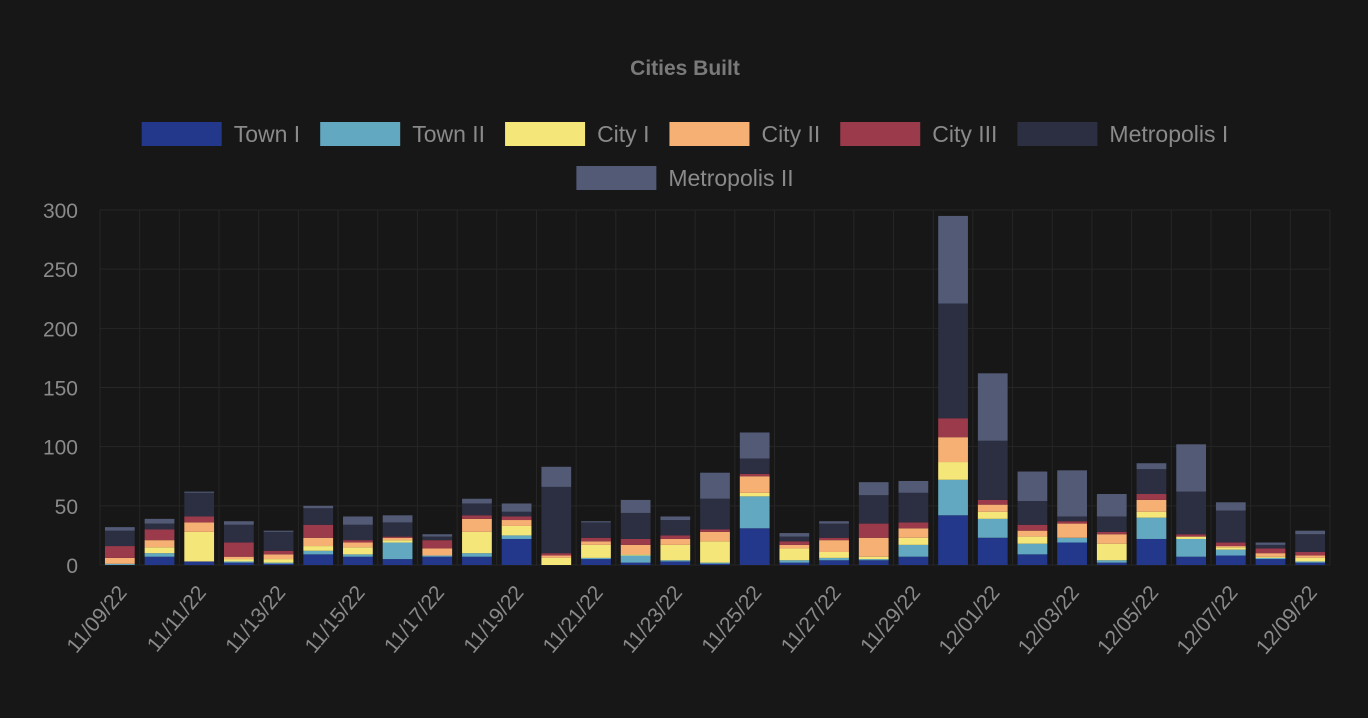 This screenshot has height=718, width=1368. I want to click on y-tick-label: 250, so click(60, 270).